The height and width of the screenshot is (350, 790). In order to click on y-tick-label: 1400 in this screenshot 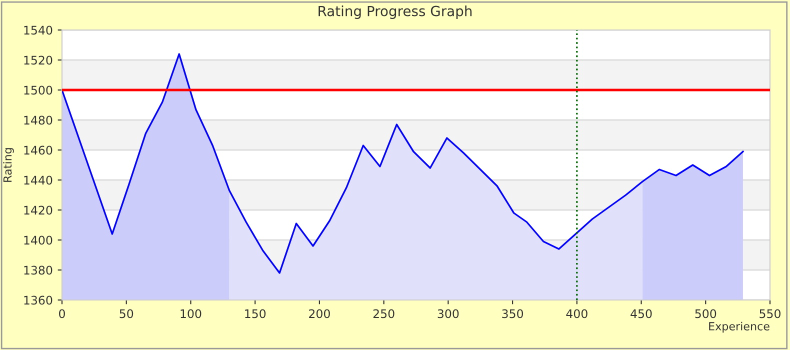, I will do `click(38, 240)`.